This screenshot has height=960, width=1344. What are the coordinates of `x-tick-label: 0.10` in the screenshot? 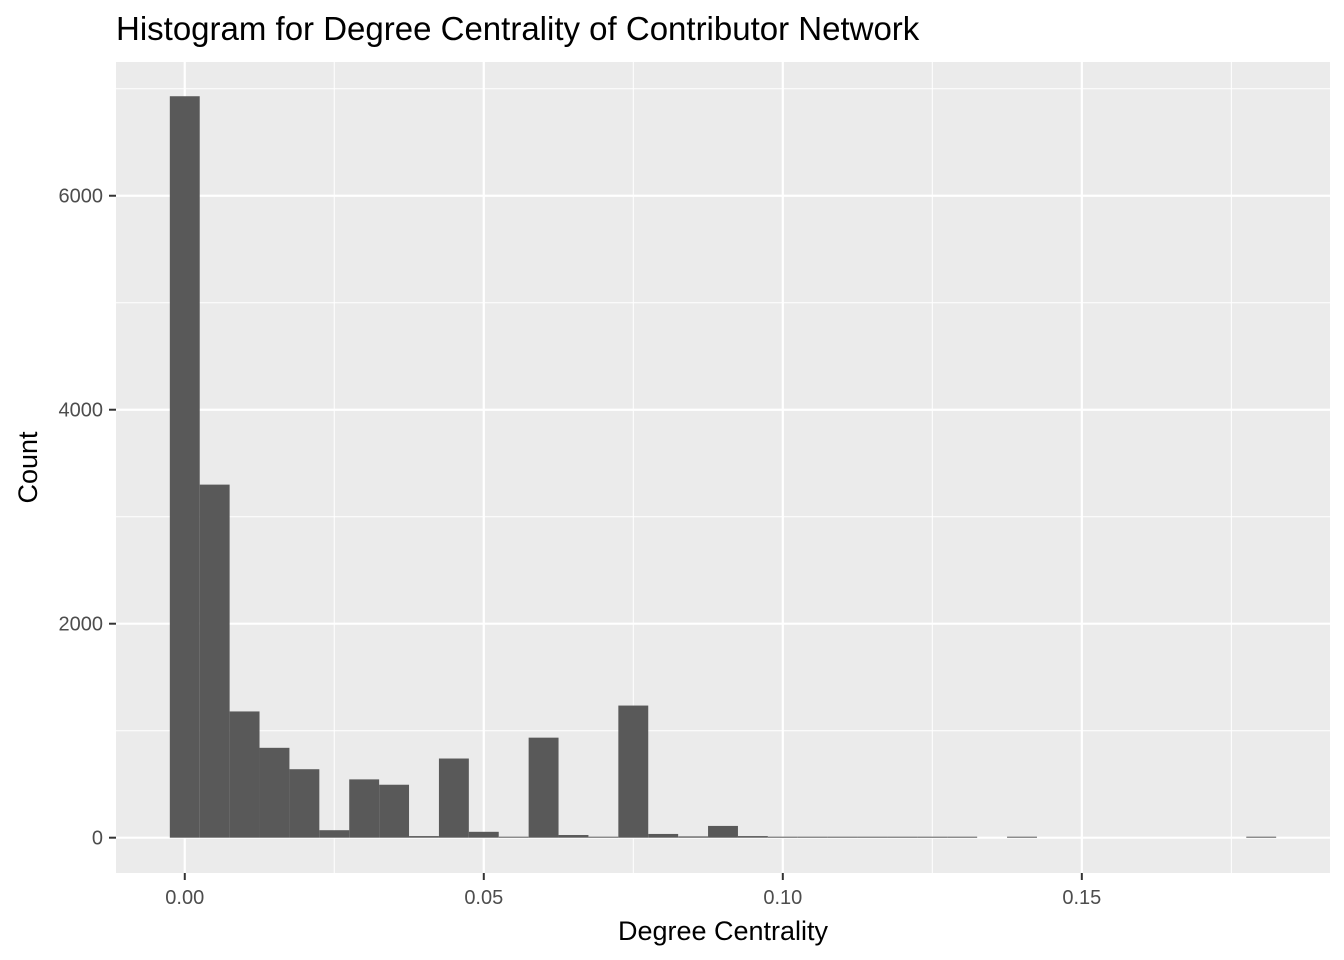 It's located at (782, 898).